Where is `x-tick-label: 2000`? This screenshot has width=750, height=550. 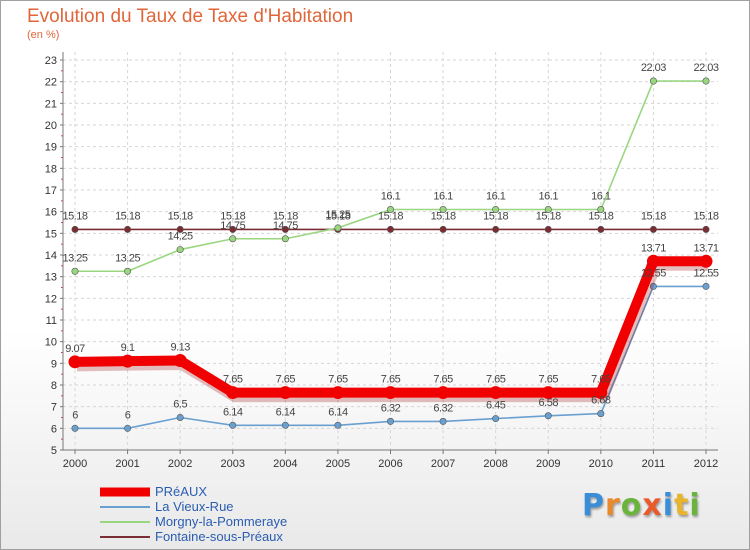
x-tick-label: 2000 is located at coordinates (75, 464).